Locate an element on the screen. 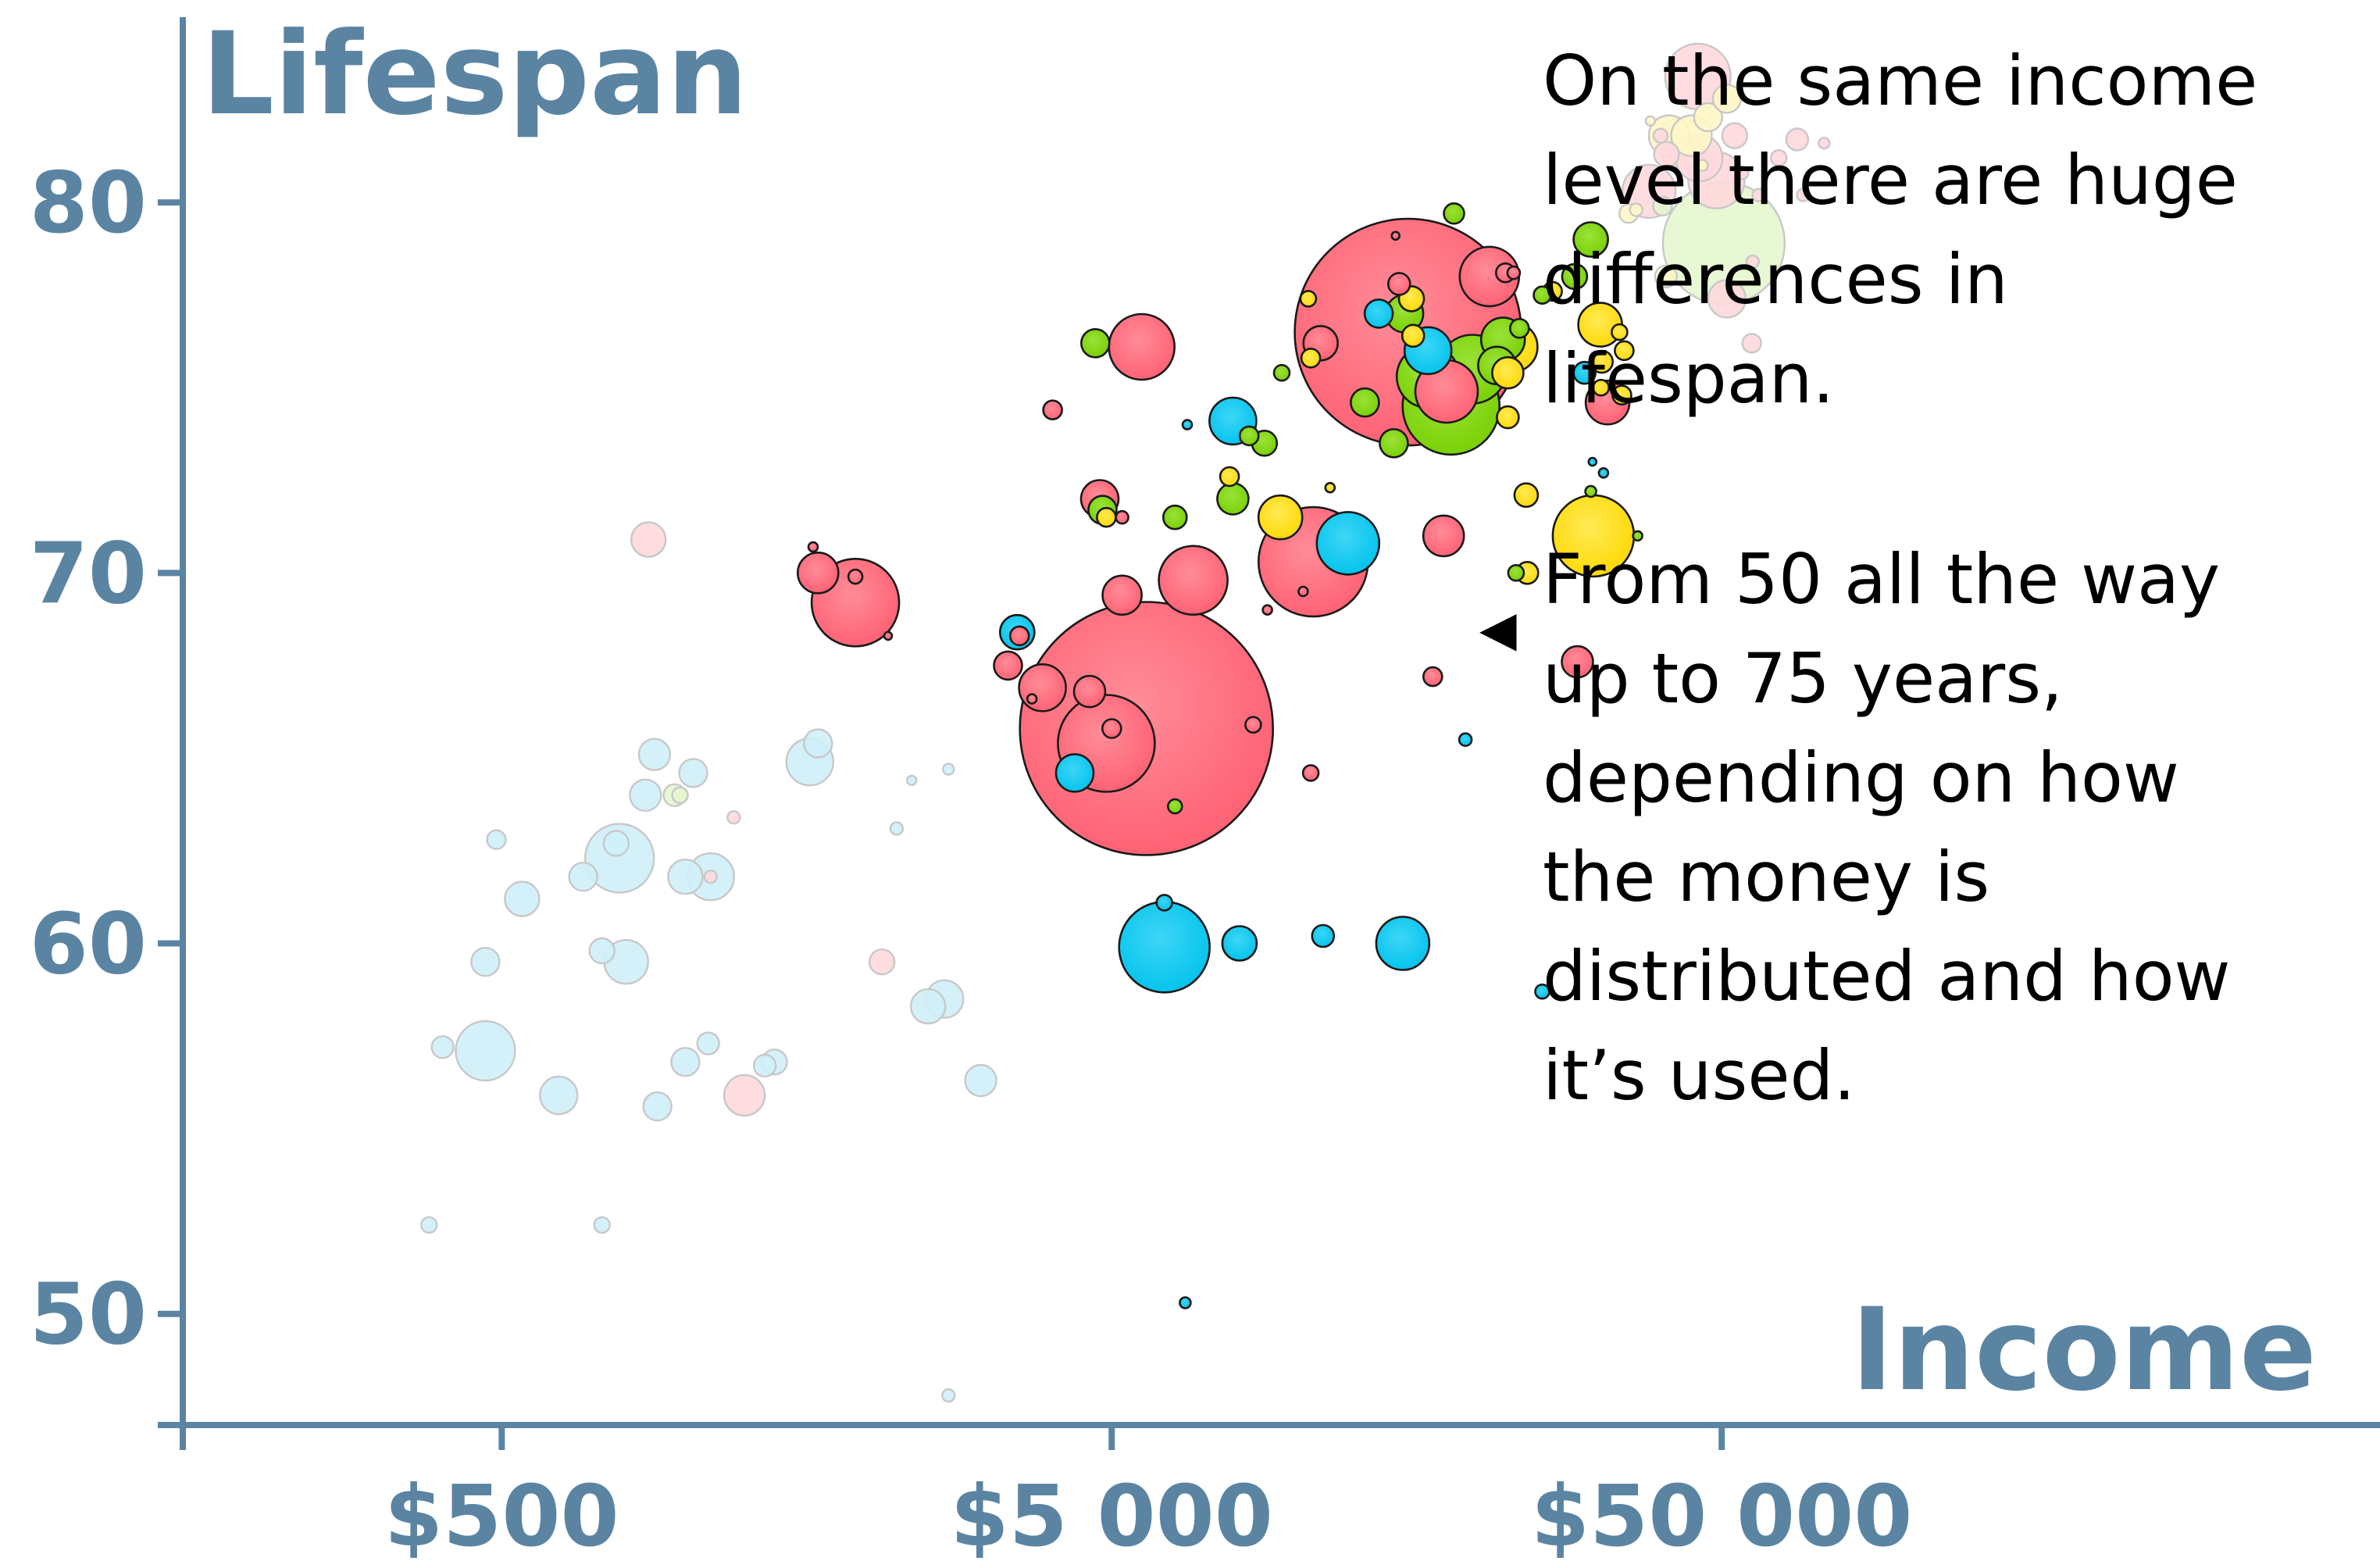 This screenshot has height=1568, width=2380. x-tick-label: $5 000 is located at coordinates (1112, 1517).